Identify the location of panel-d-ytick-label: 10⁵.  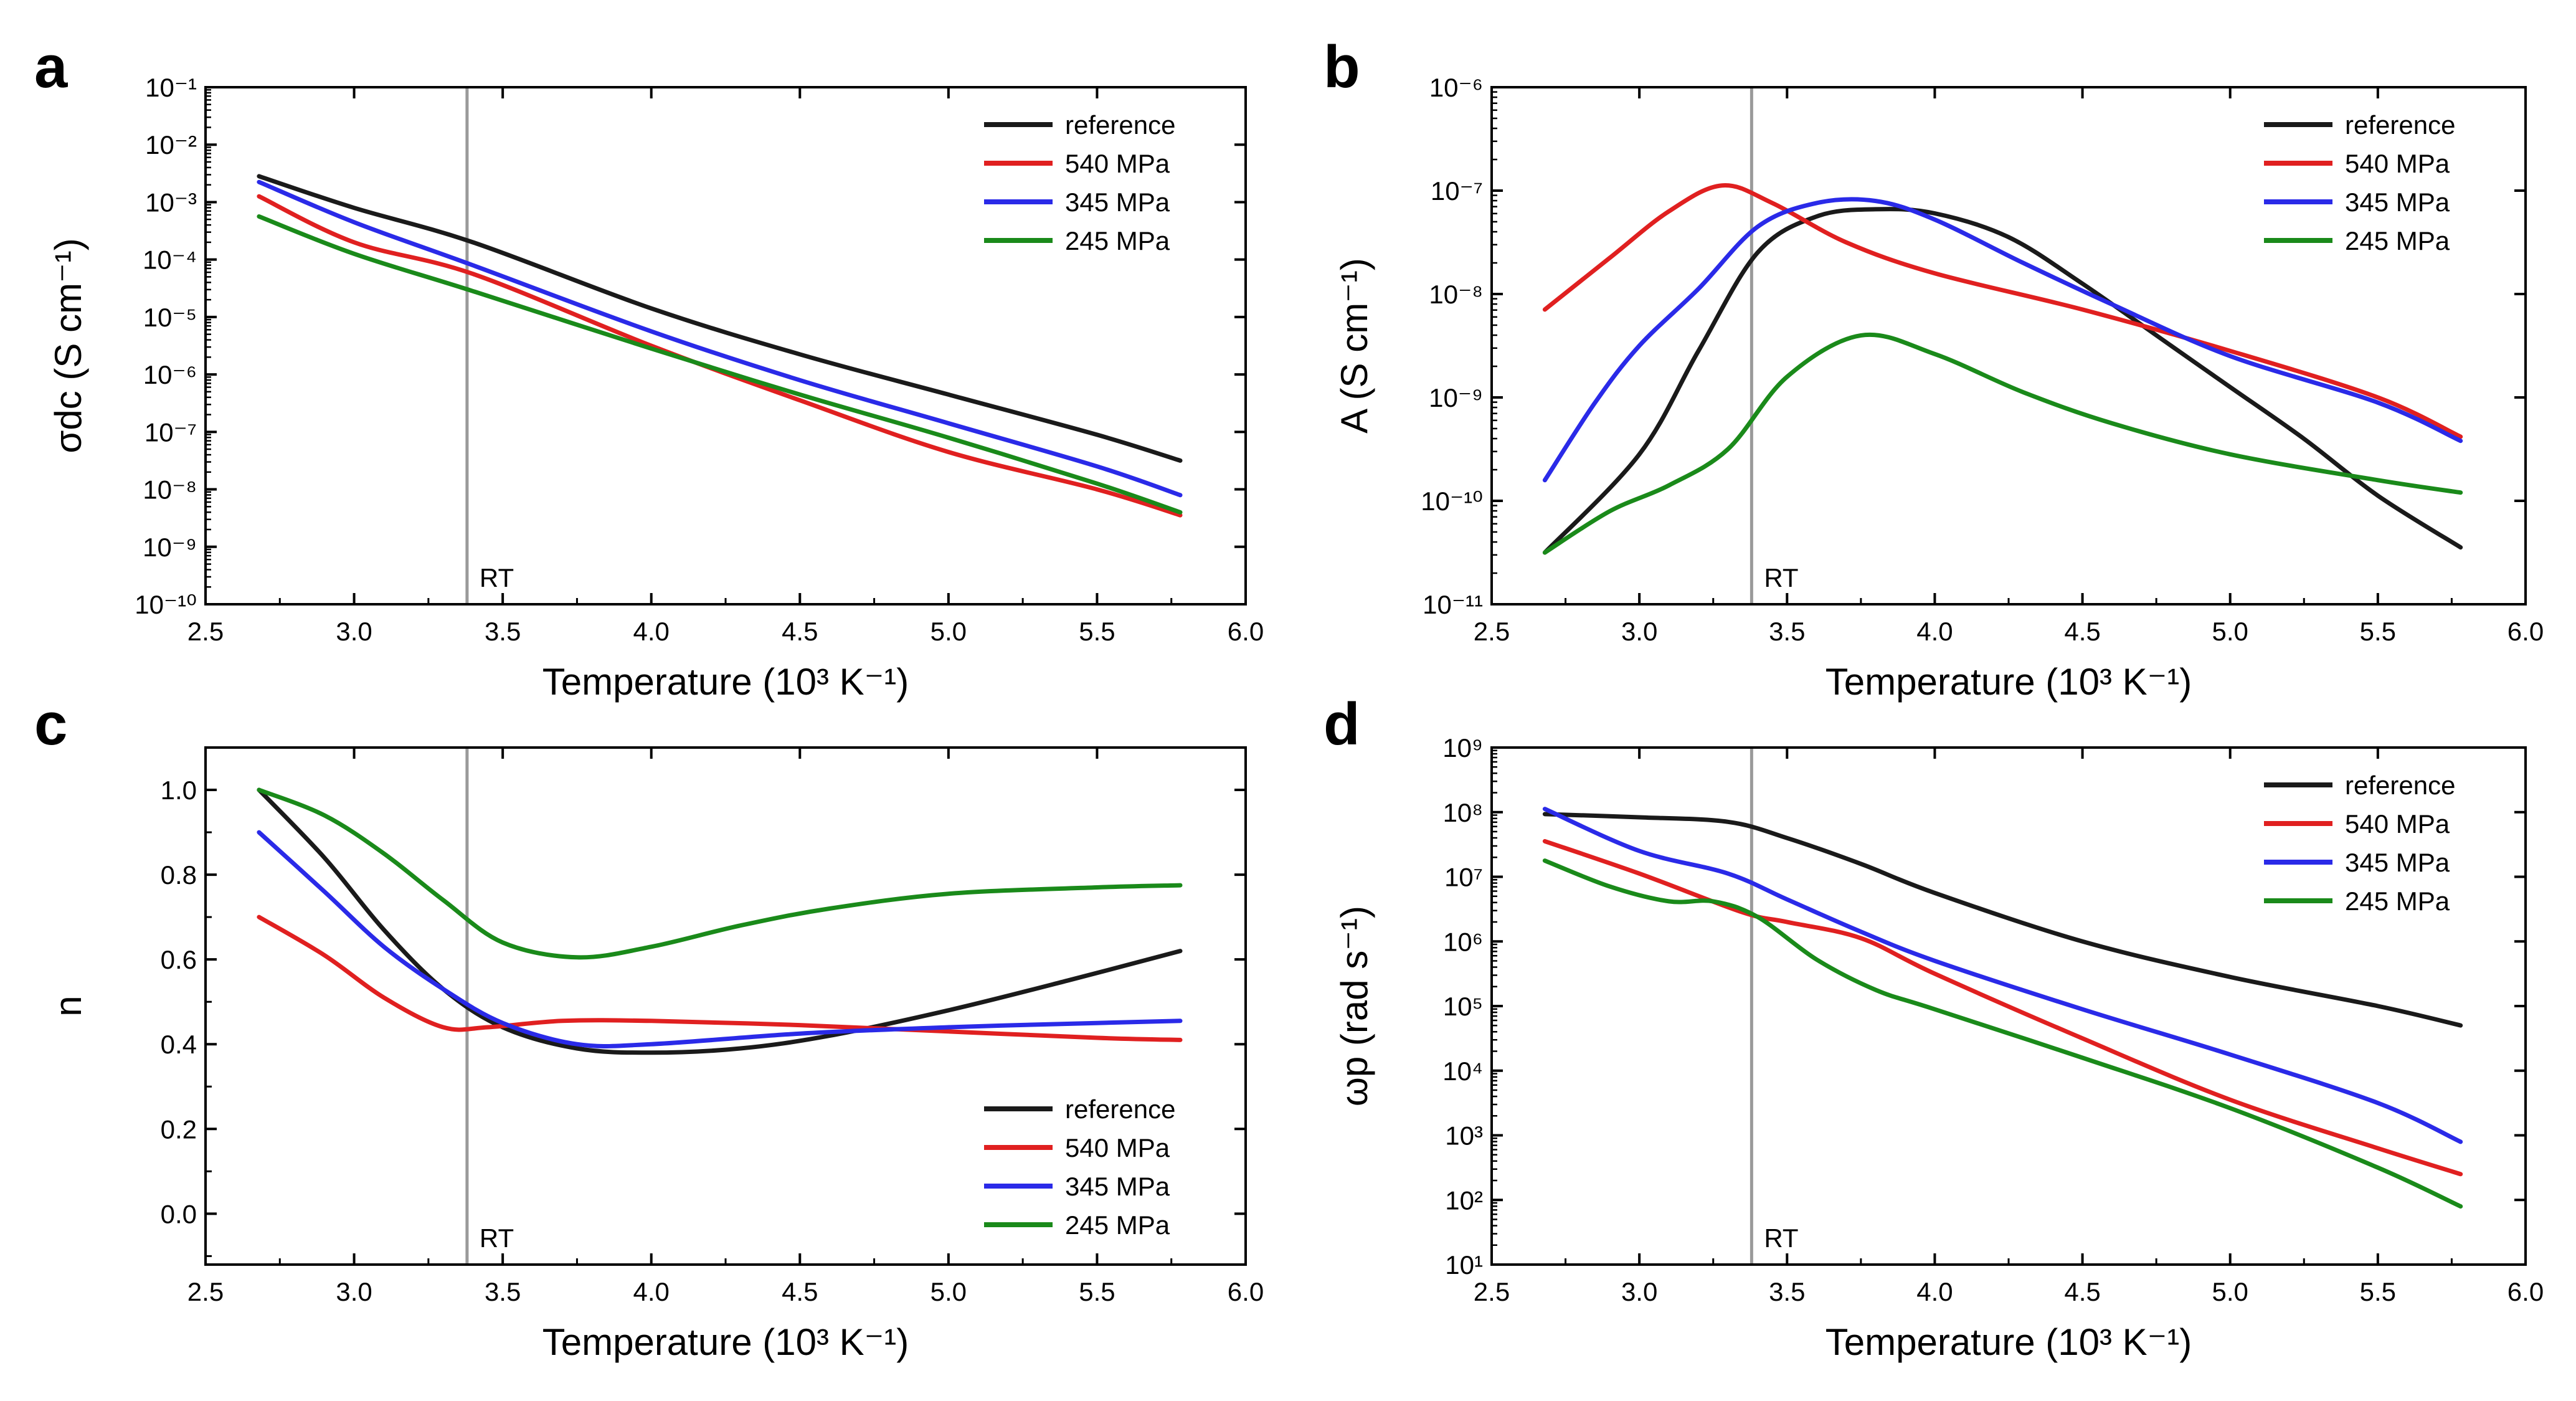
(1463, 1006).